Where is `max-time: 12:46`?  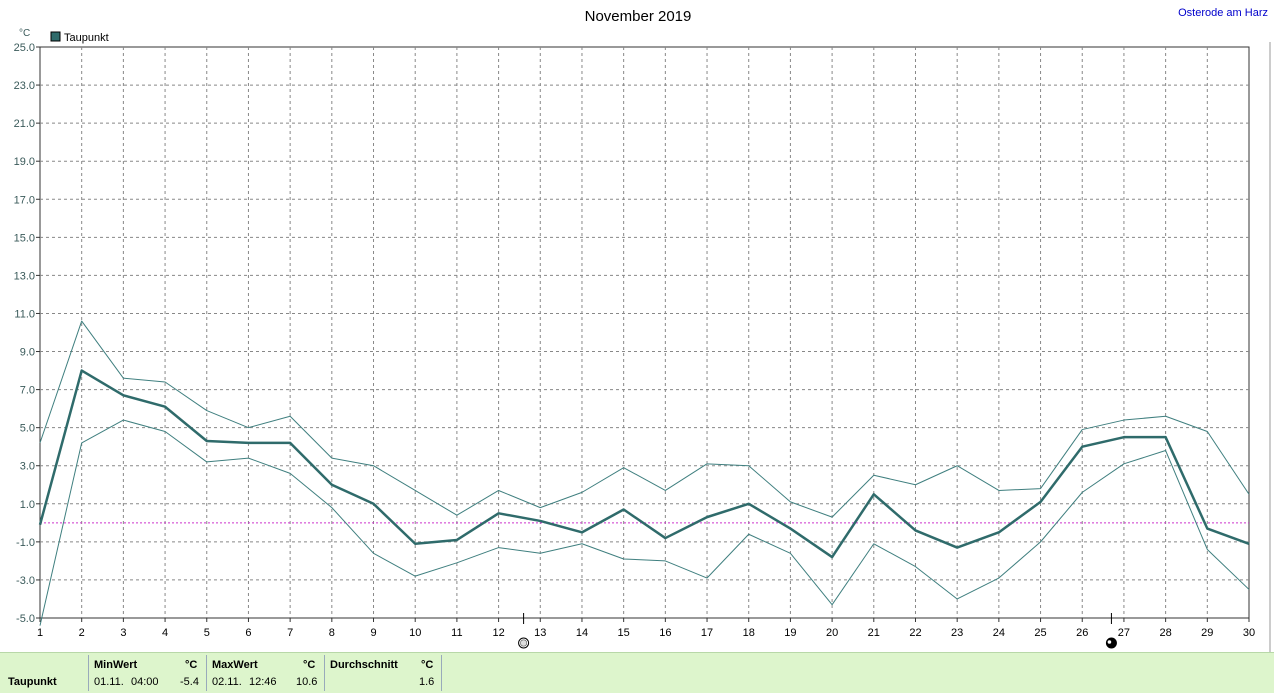 max-time: 12:46 is located at coordinates (263, 682).